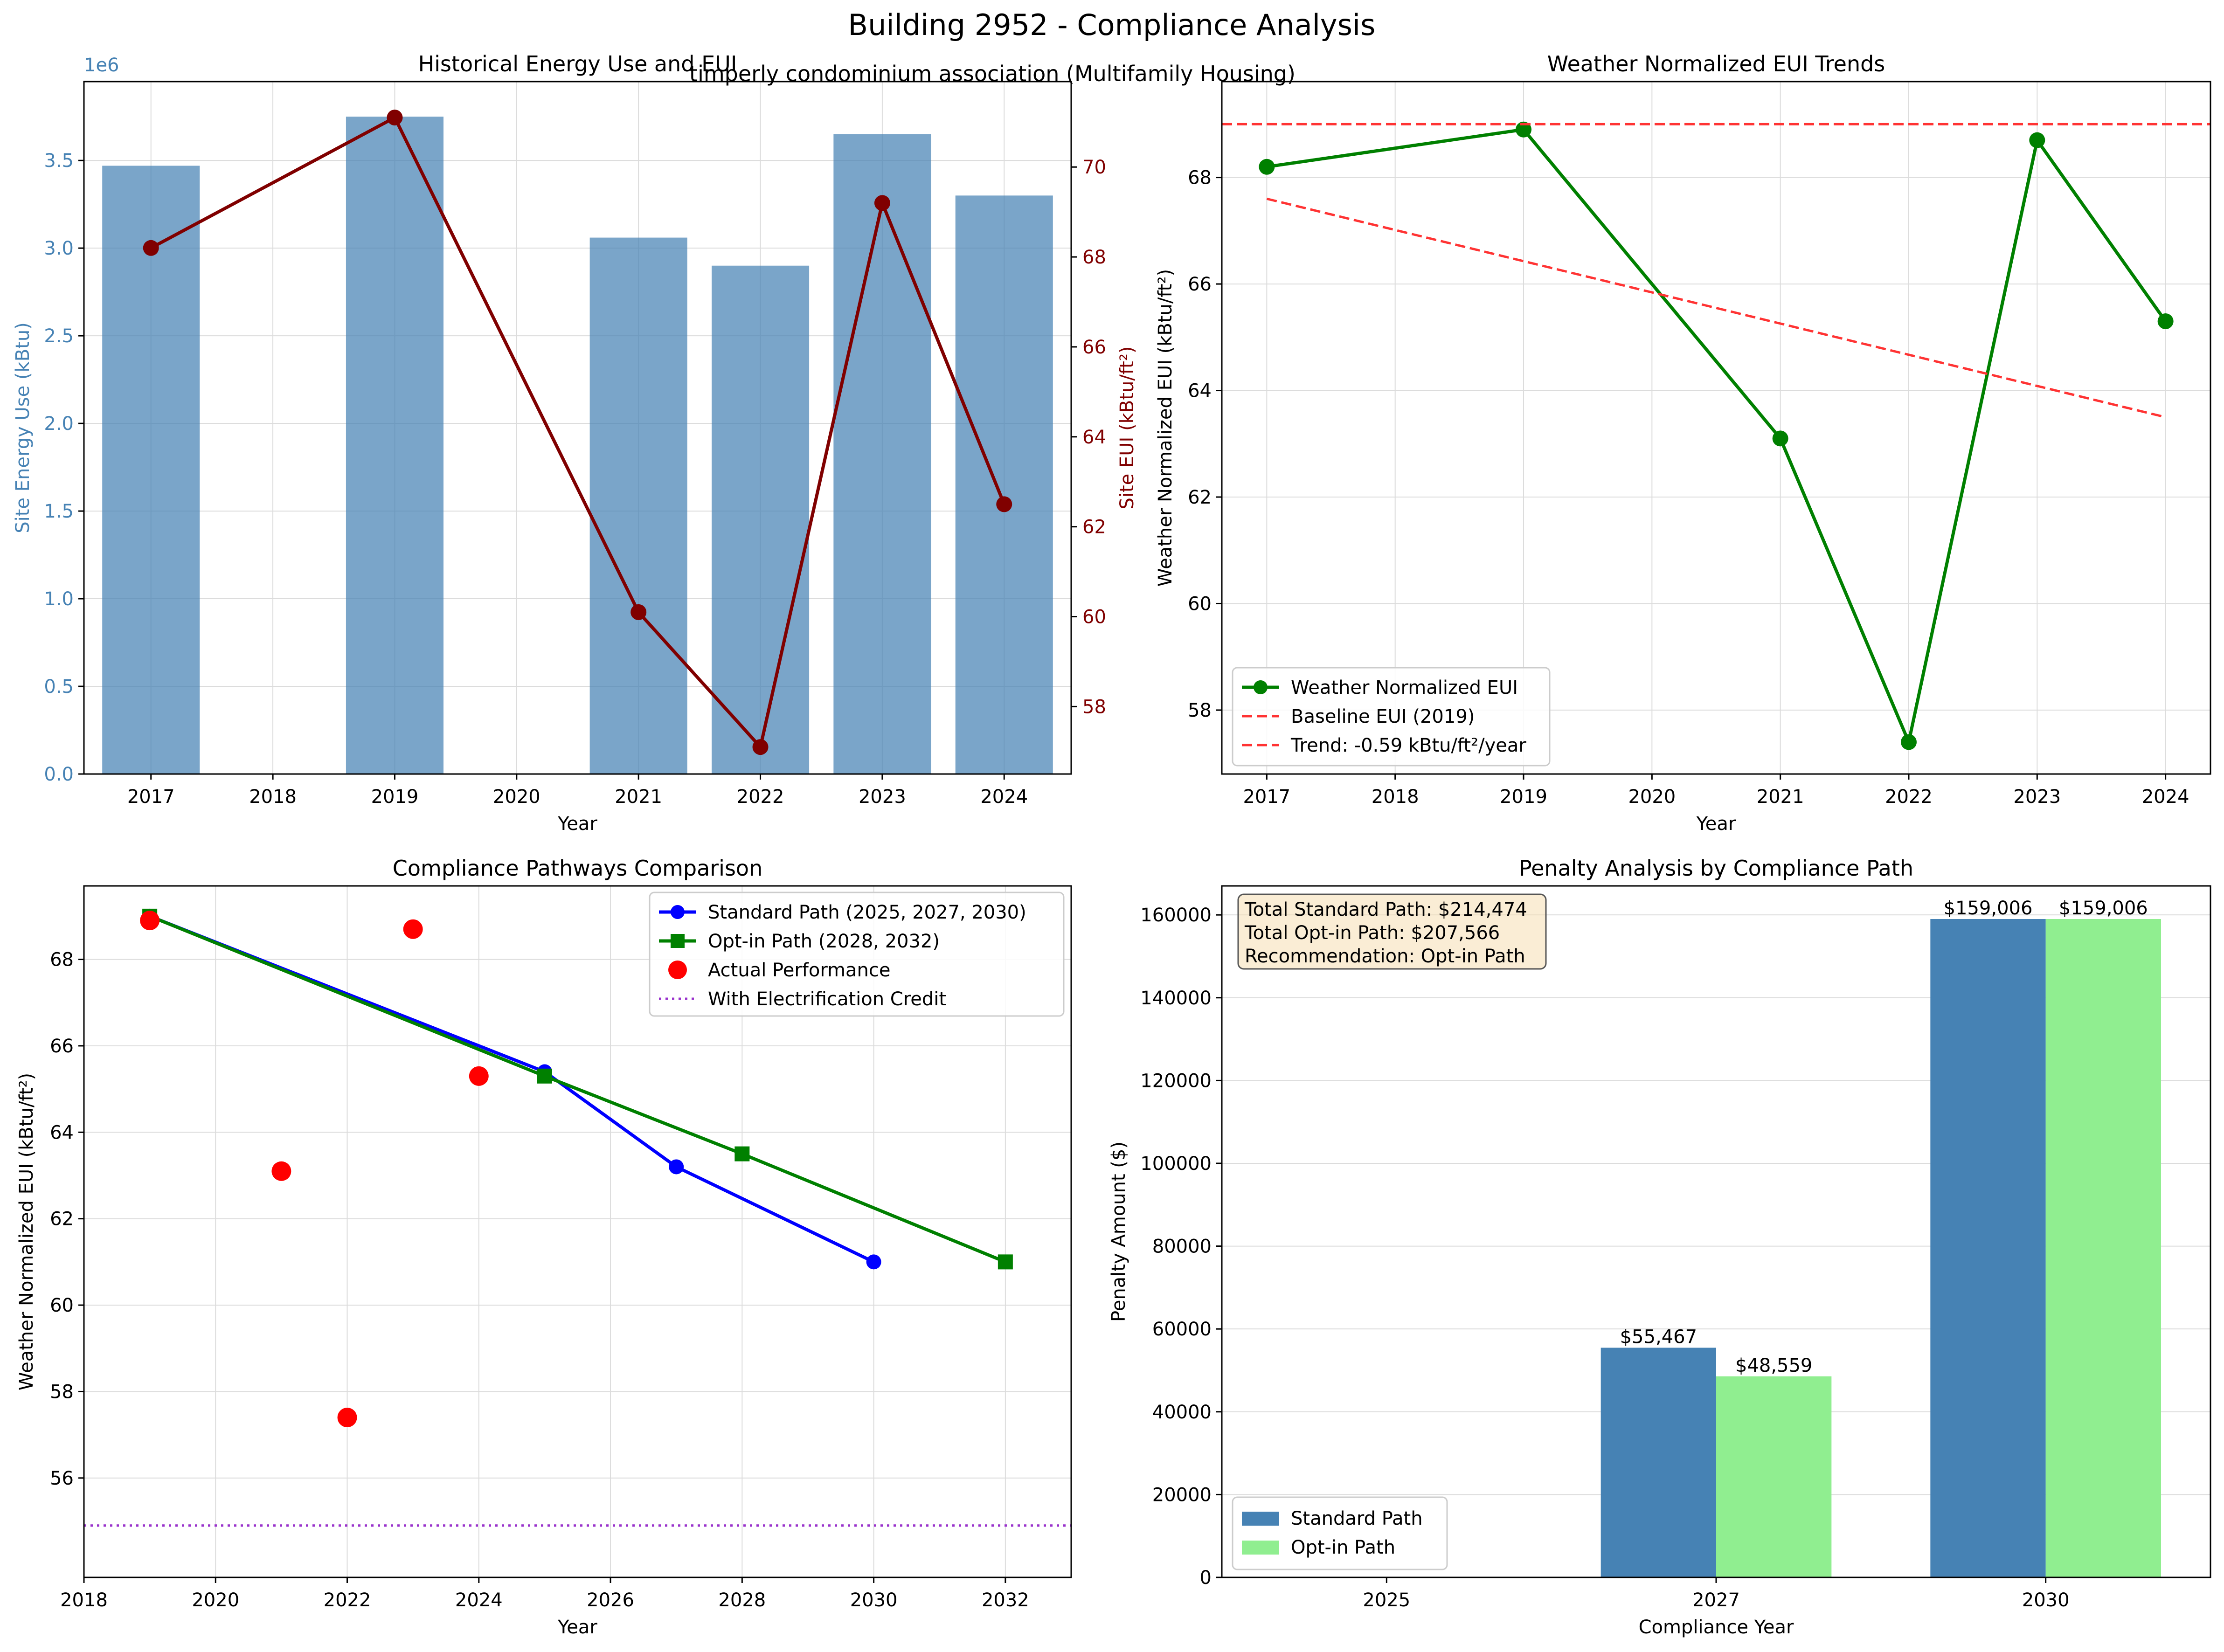 Image resolution: width=2224 pixels, height=1652 pixels. I want to click on y-offset-text: 1e6, so click(101, 65).